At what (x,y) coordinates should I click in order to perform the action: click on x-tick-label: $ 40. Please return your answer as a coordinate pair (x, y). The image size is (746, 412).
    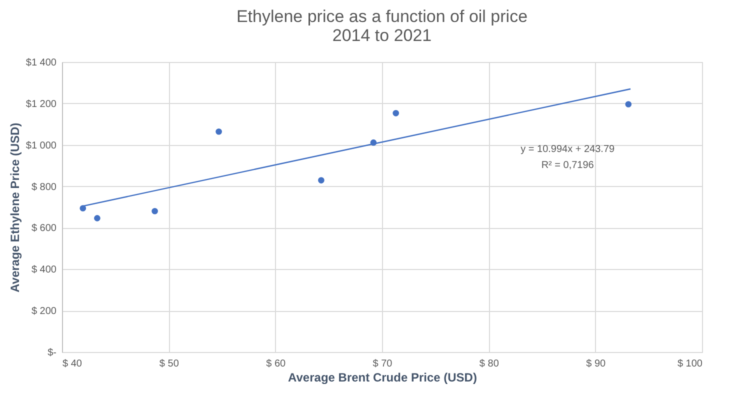
    Looking at the image, I should click on (72, 364).